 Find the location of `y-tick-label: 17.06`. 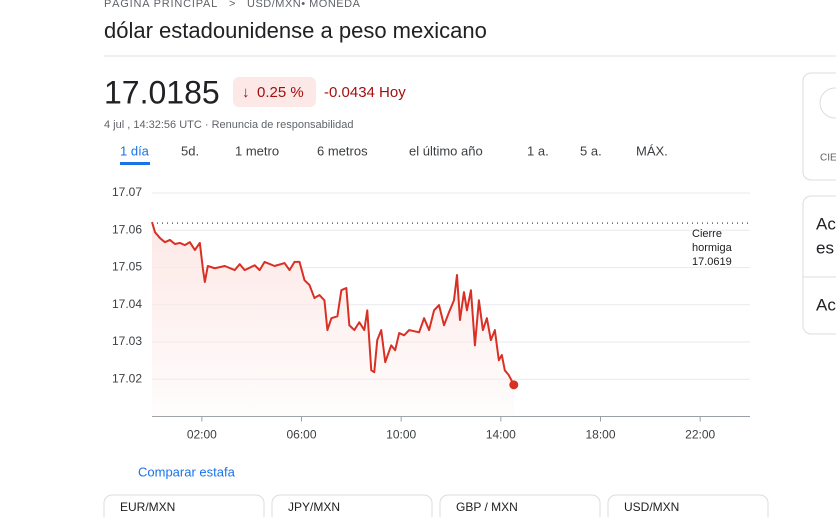

y-tick-label: 17.06 is located at coordinates (127, 229).